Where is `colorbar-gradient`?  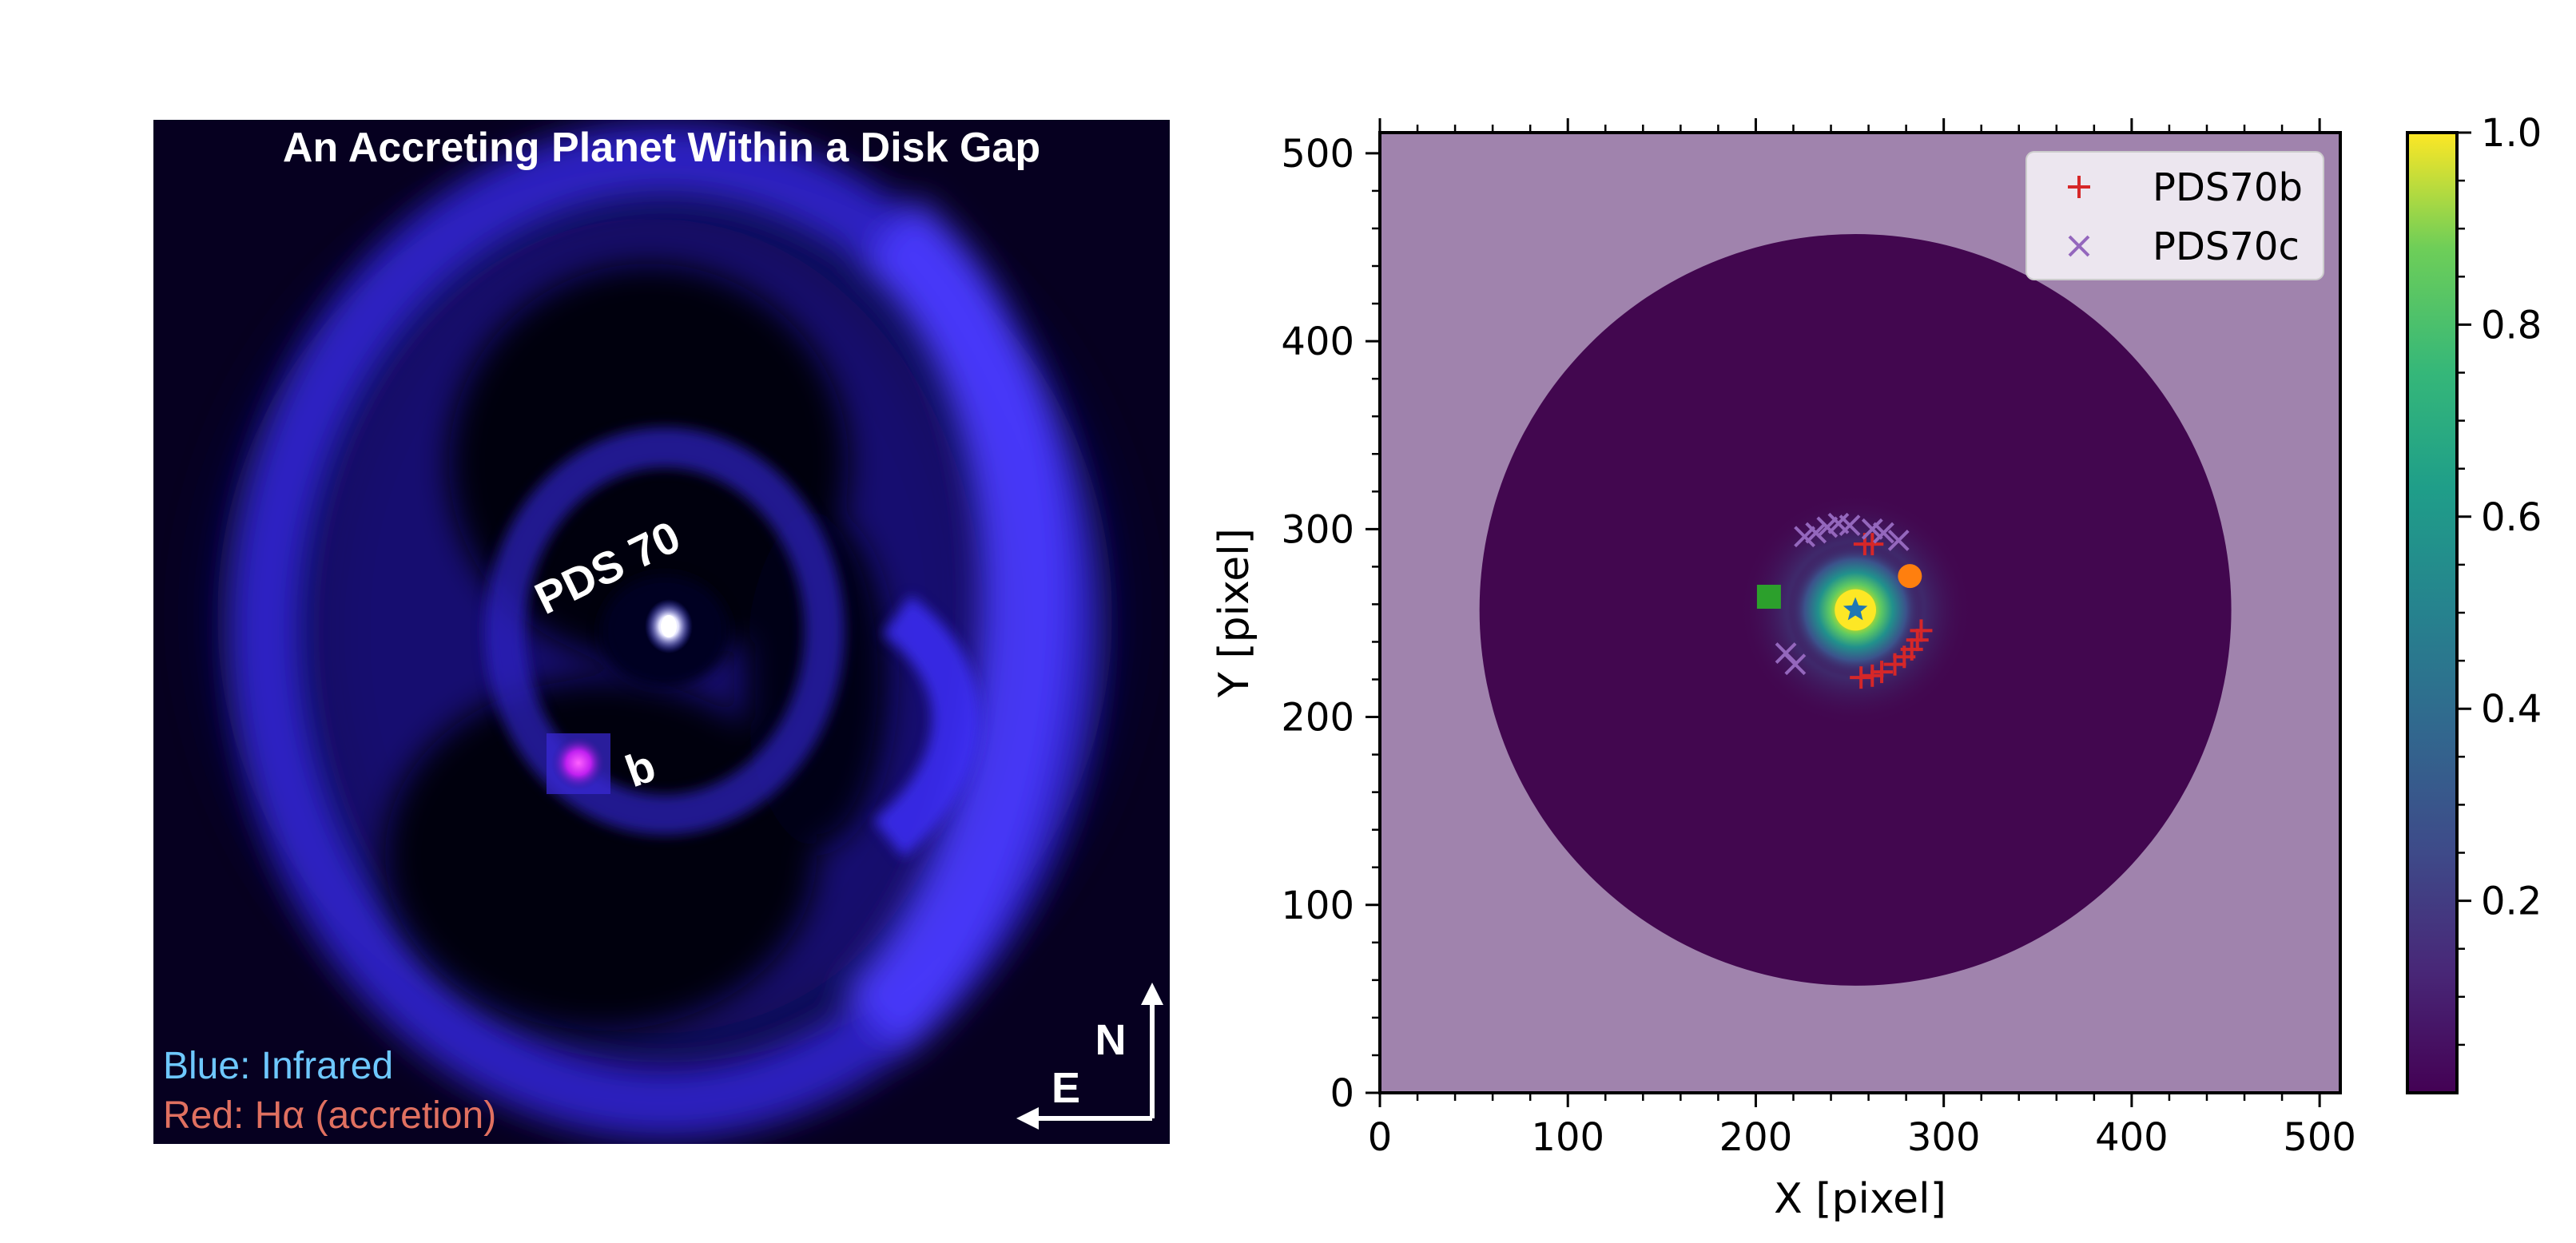
colorbar-gradient is located at coordinates (2432, 613).